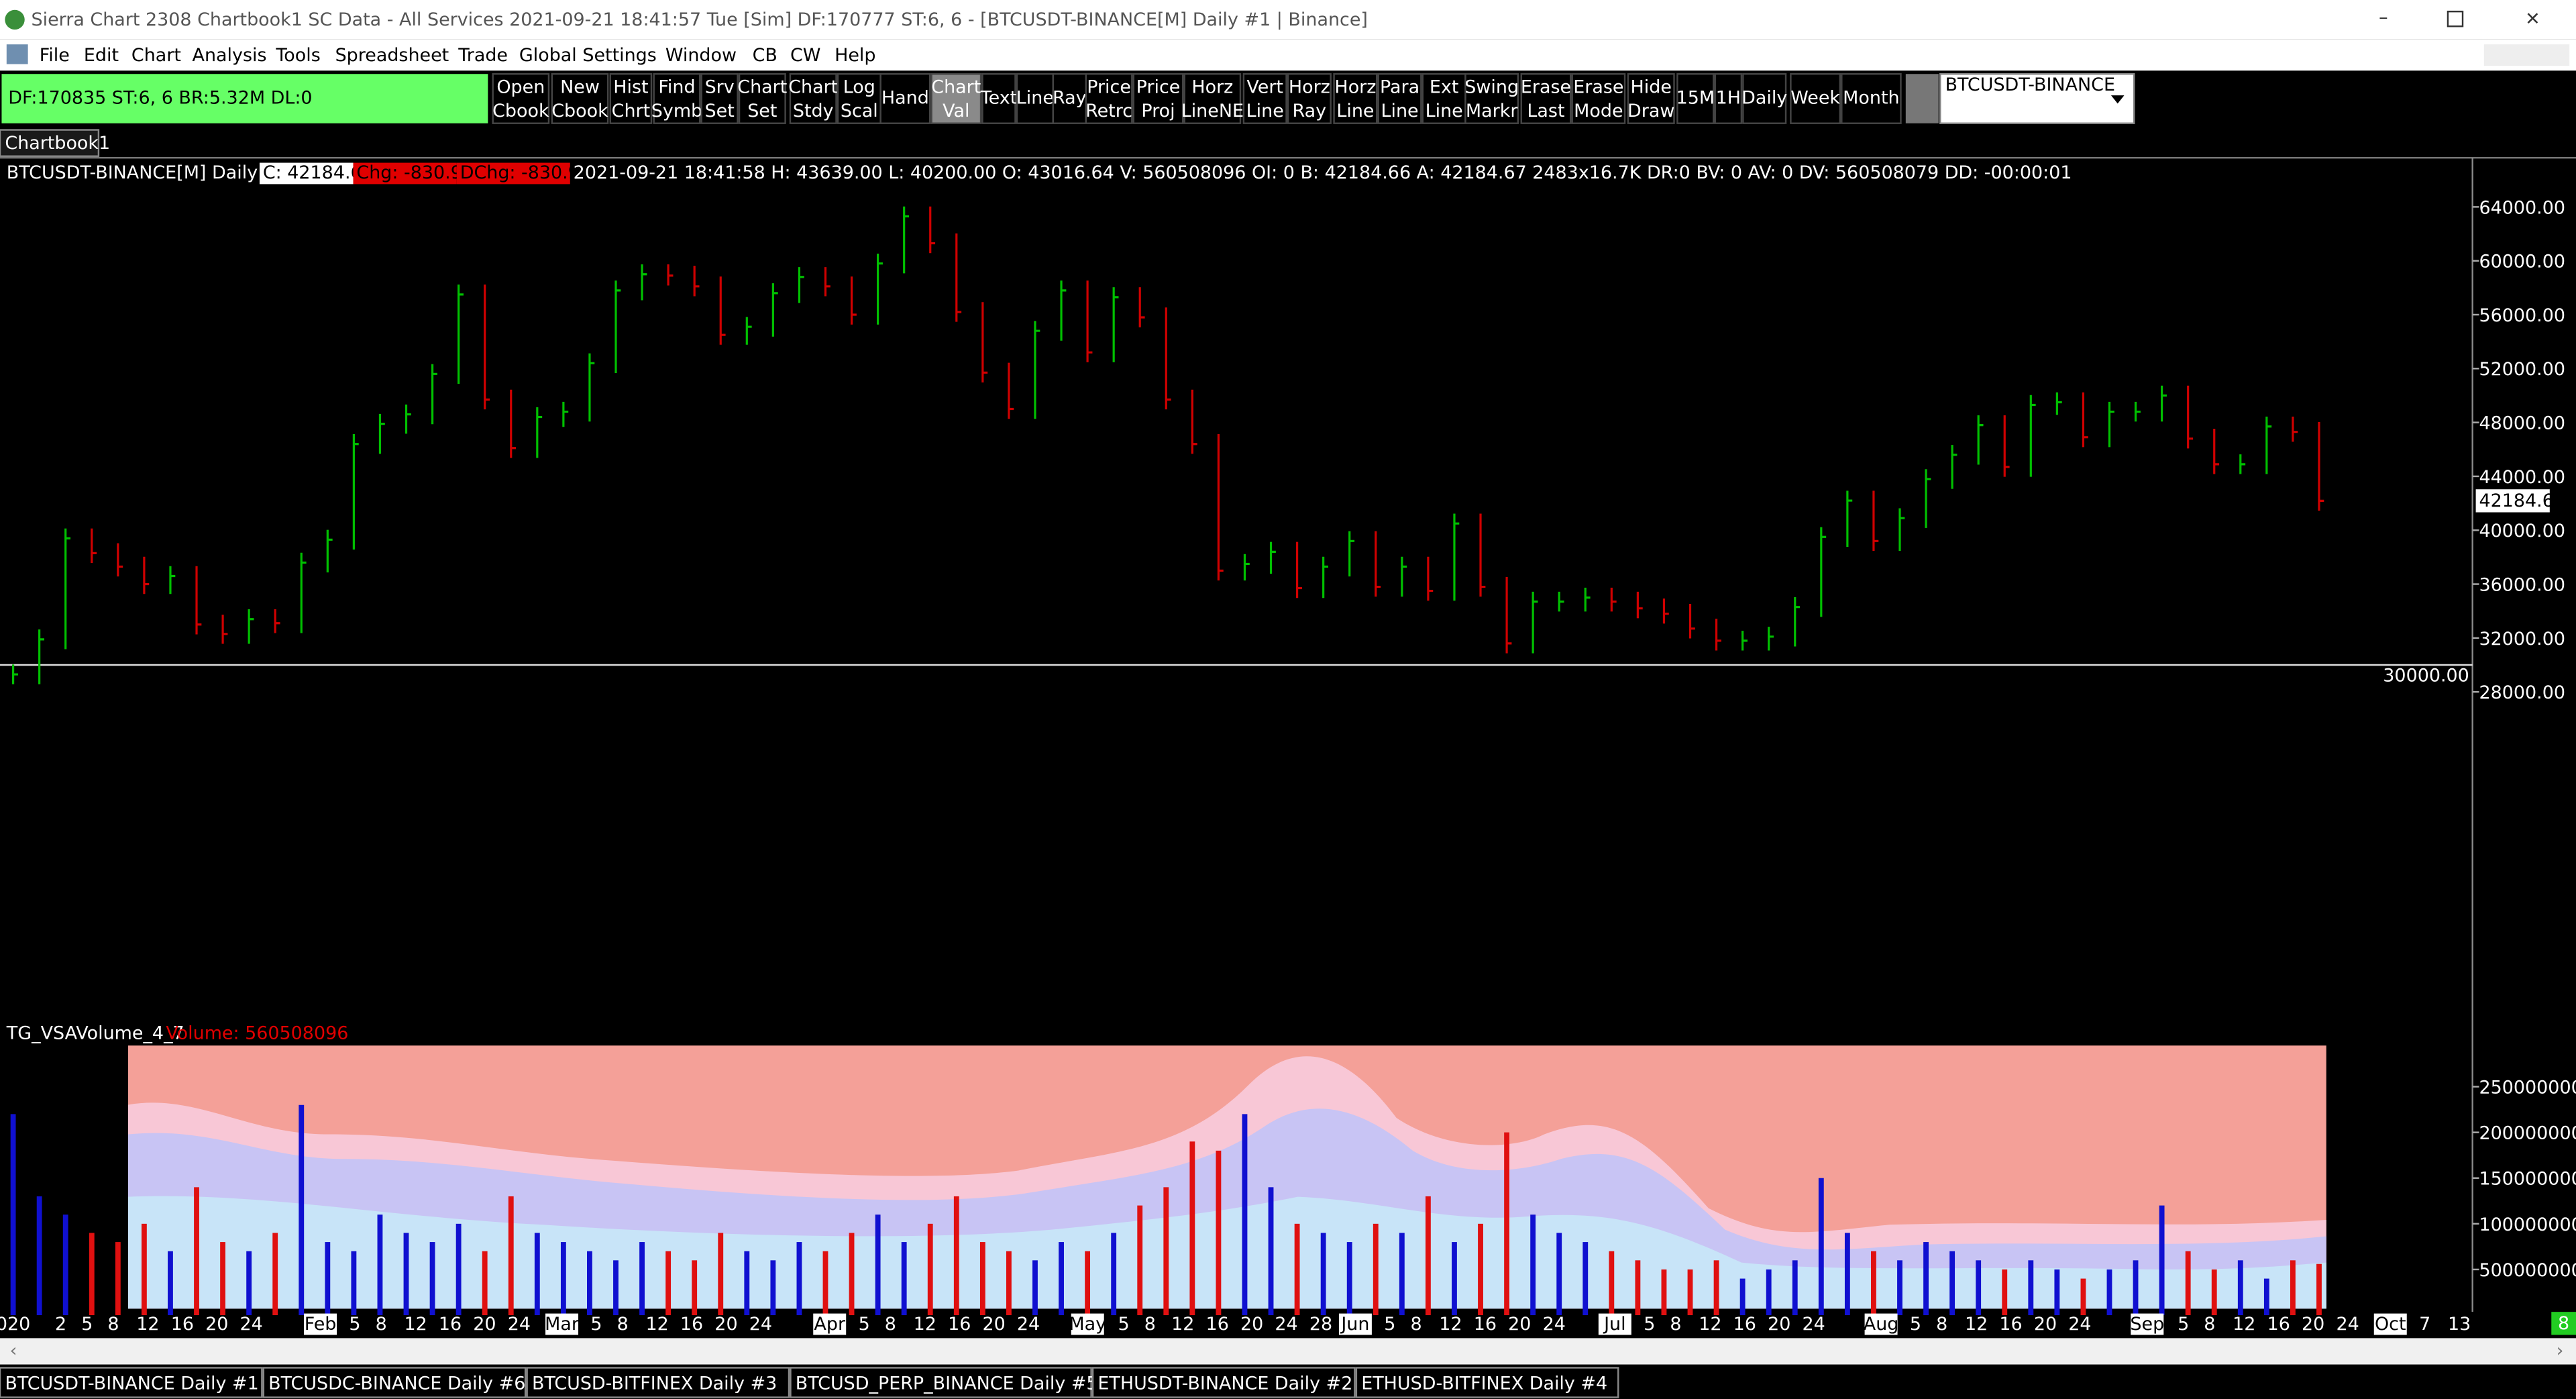 This screenshot has width=2576, height=1399. What do you see at coordinates (2383, 18) in the screenshot?
I see `minimize-button: –` at bounding box center [2383, 18].